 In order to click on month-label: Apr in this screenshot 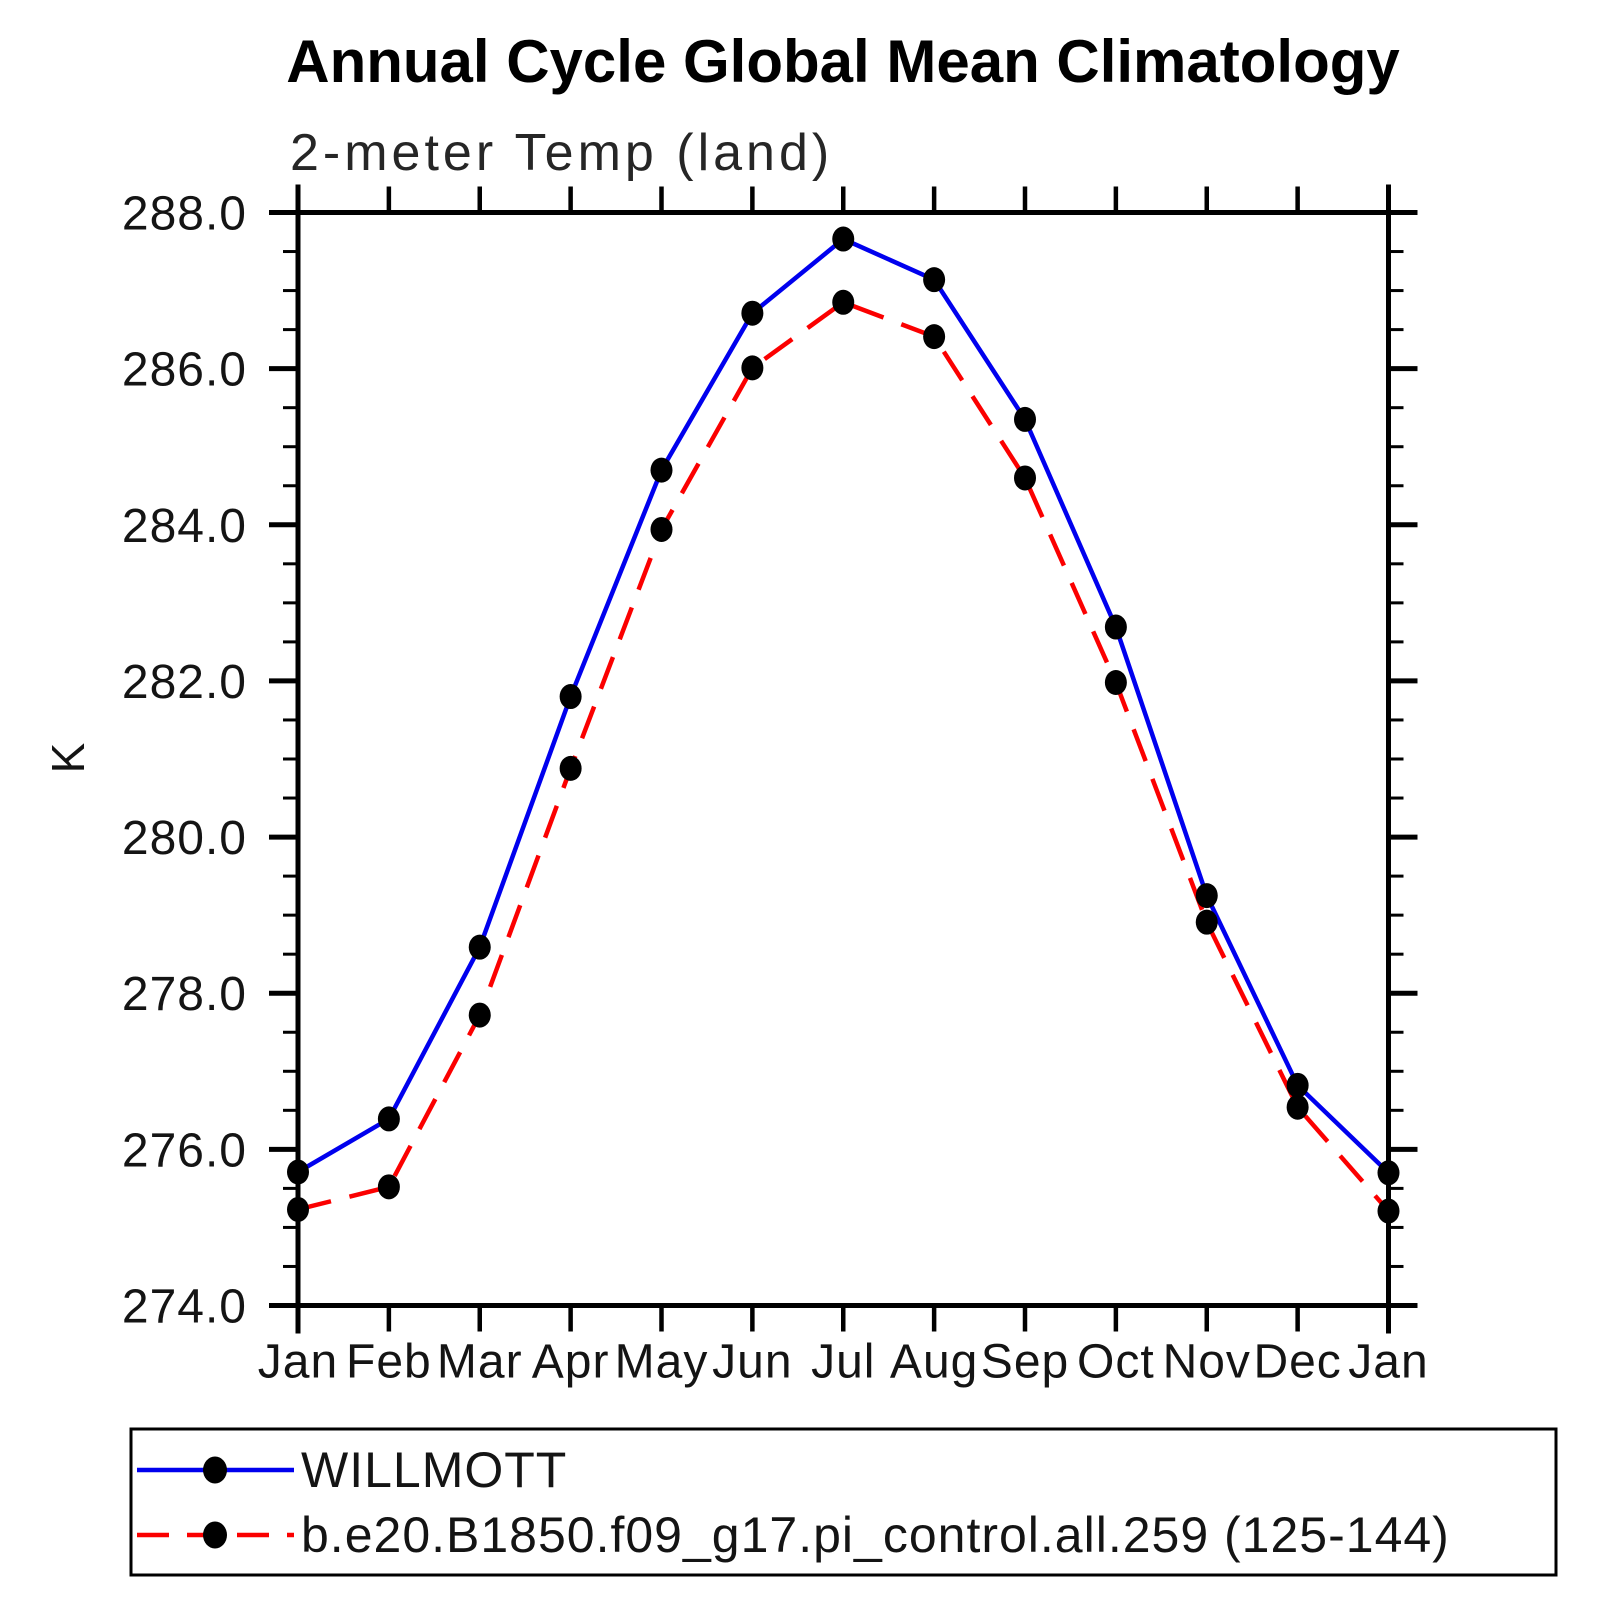, I will do `click(571, 1362)`.